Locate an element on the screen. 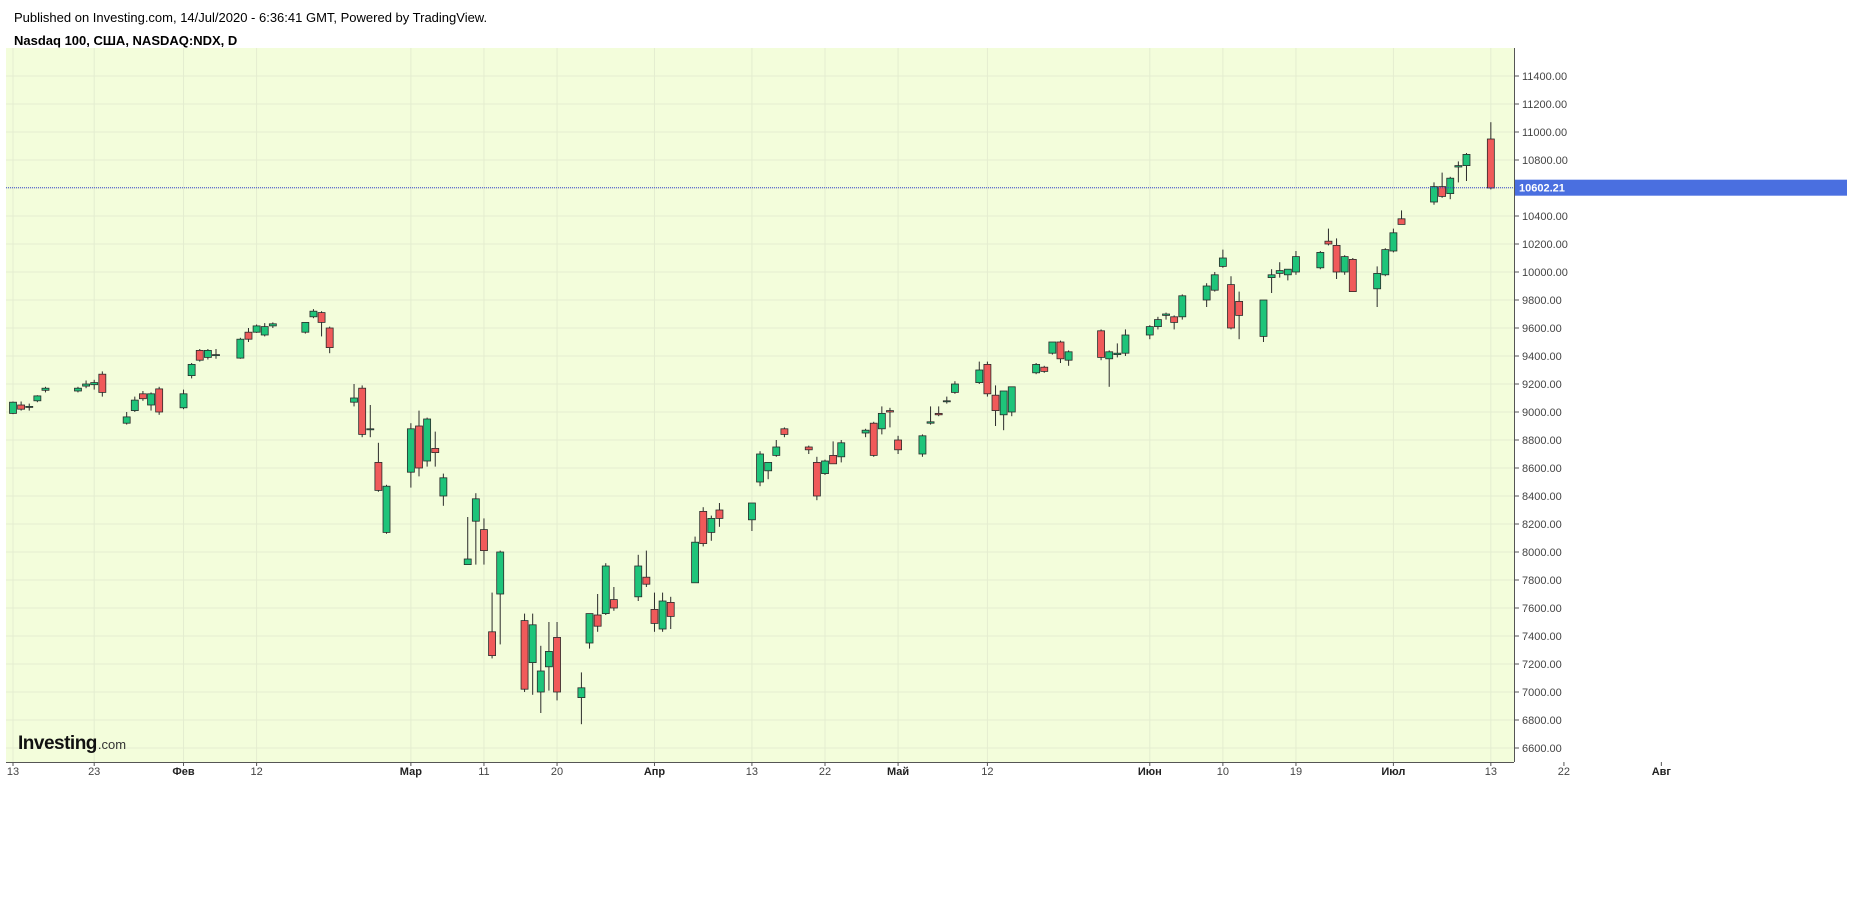  y-tick-label: 8400.00 is located at coordinates (1542, 497).